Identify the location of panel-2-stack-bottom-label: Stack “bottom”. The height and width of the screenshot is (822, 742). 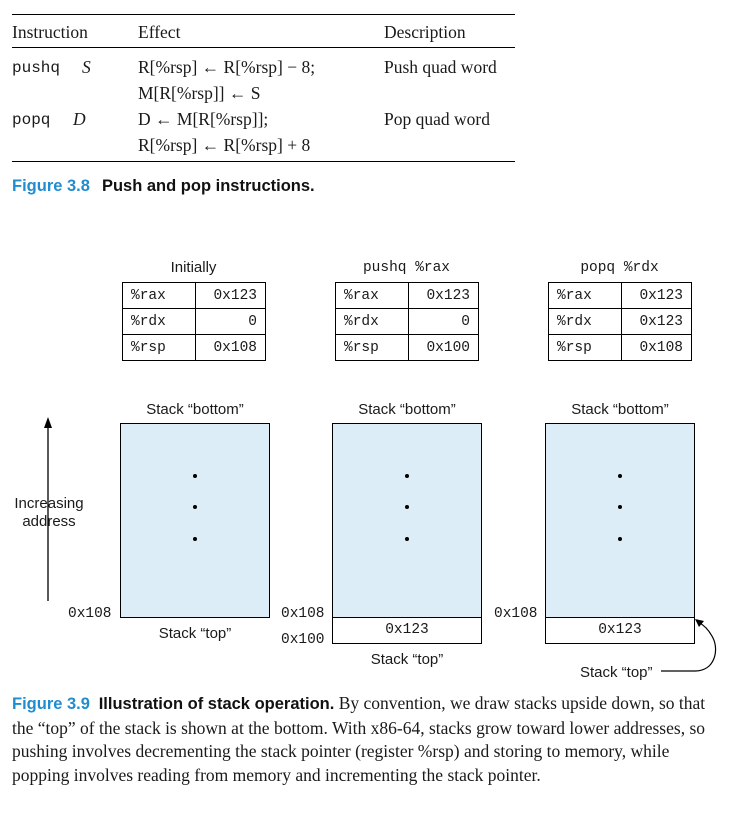
(407, 409).